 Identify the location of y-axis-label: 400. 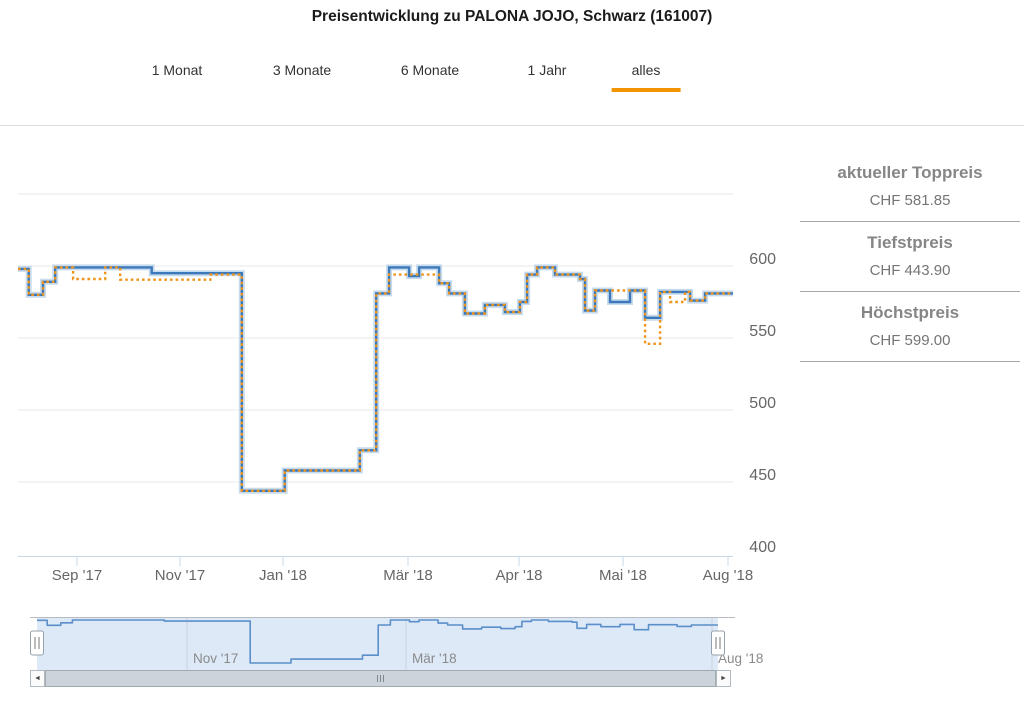
(762, 547).